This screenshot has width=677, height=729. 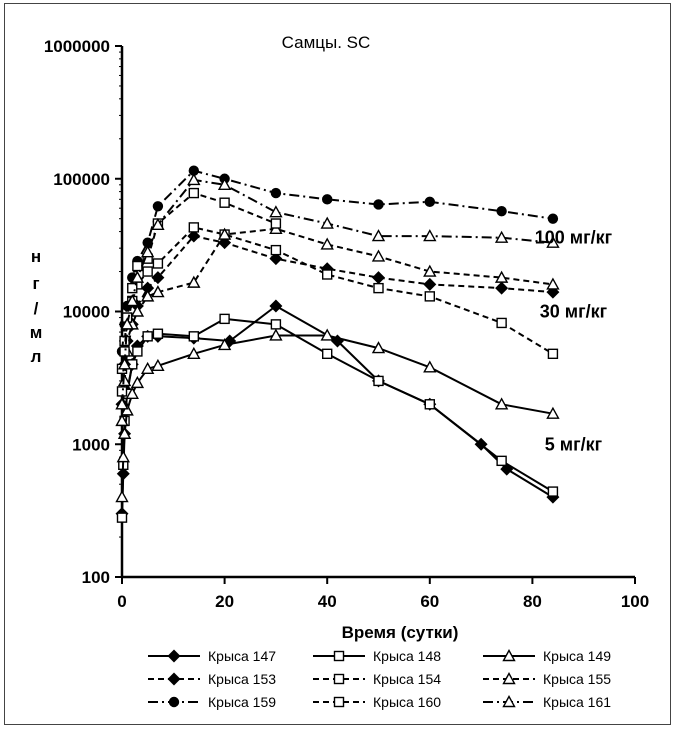 I want to click on legend-item-2: Крыса 149, so click(x=547, y=656).